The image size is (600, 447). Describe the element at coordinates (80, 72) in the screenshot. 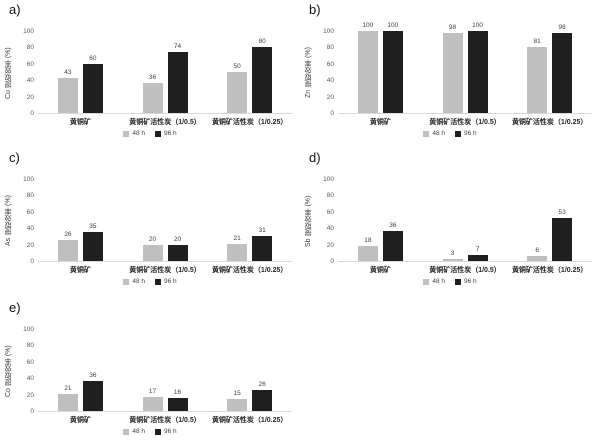

I see `bar-group: 43 60` at that location.